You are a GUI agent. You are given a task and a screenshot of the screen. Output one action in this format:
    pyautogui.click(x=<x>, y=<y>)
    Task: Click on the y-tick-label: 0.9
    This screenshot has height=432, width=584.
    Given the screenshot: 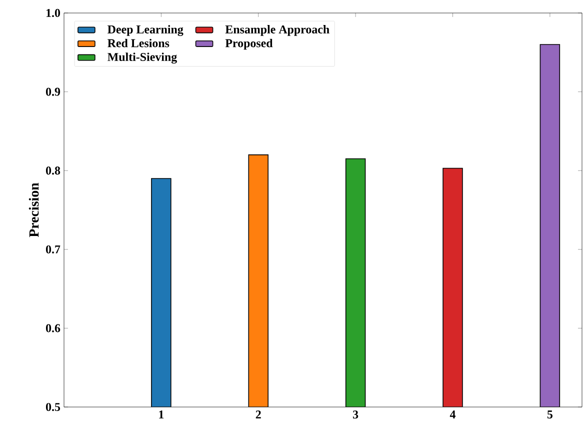 What is the action you would take?
    pyautogui.click(x=53, y=92)
    